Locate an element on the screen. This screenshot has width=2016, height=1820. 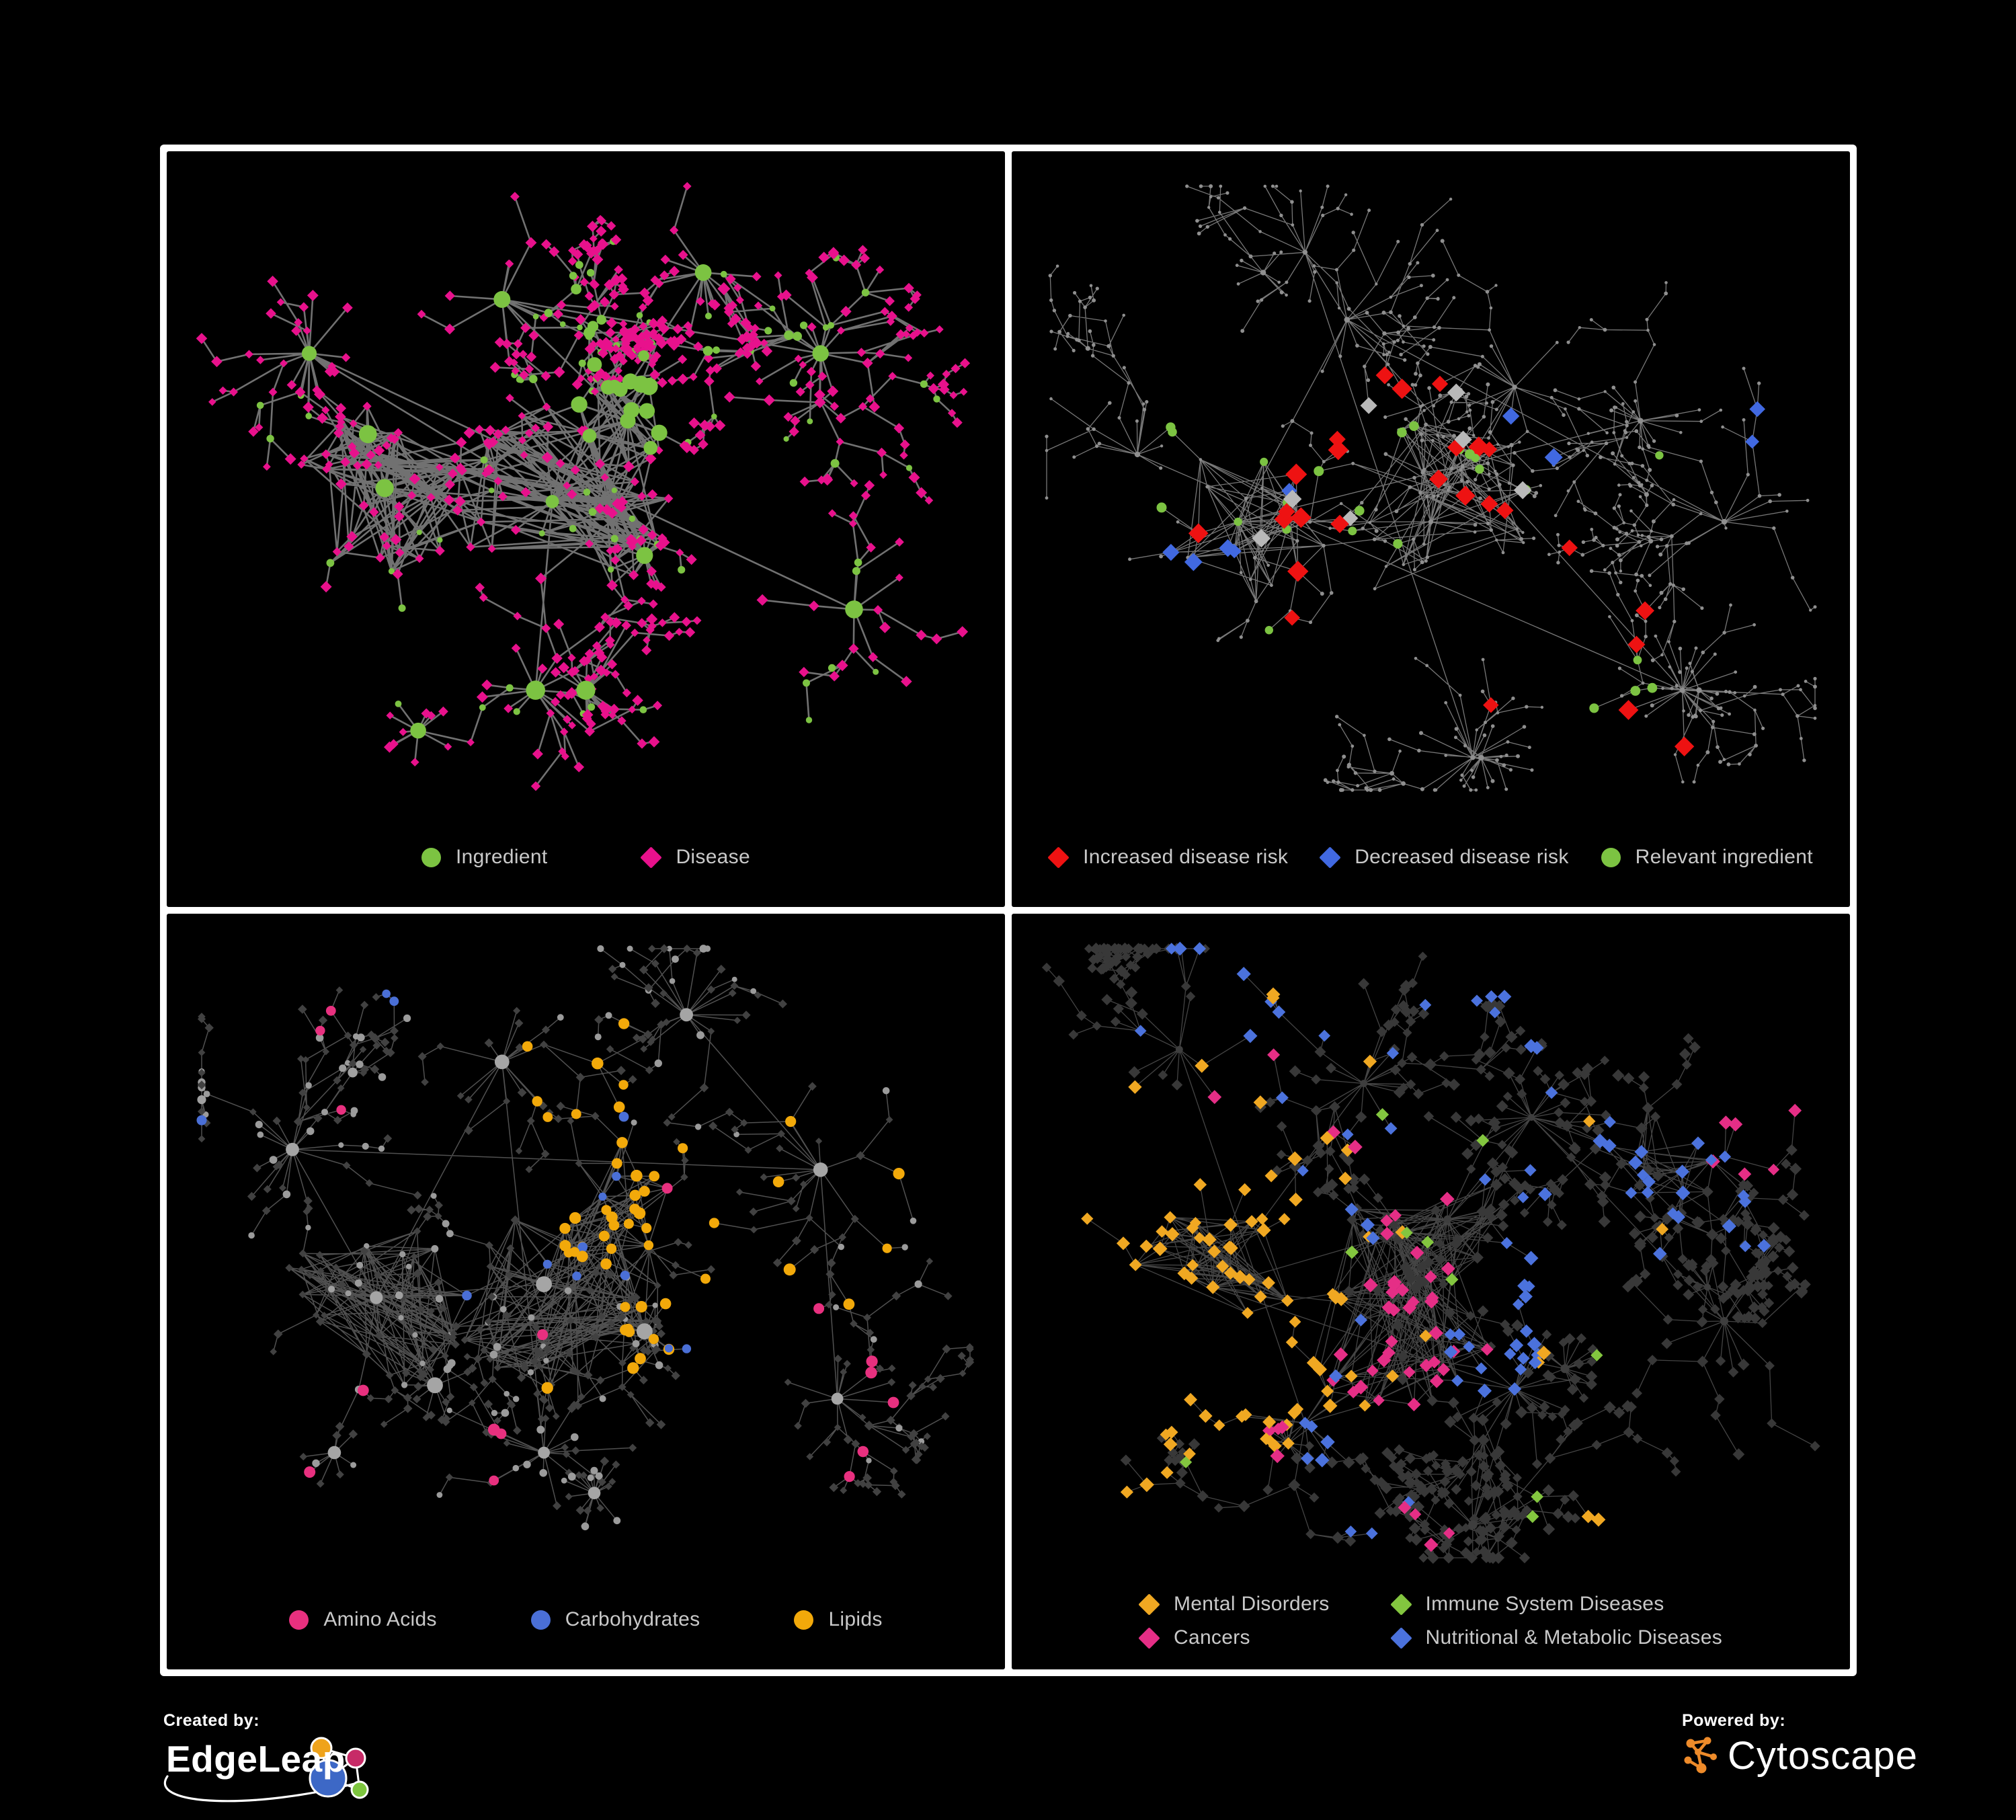
ingredient-disease-network is located at coordinates (583, 486).